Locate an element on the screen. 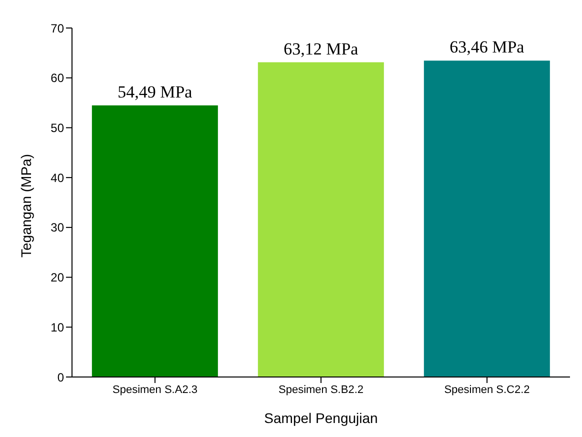  x-axis-title: Sampel Pengujian is located at coordinates (321, 418).